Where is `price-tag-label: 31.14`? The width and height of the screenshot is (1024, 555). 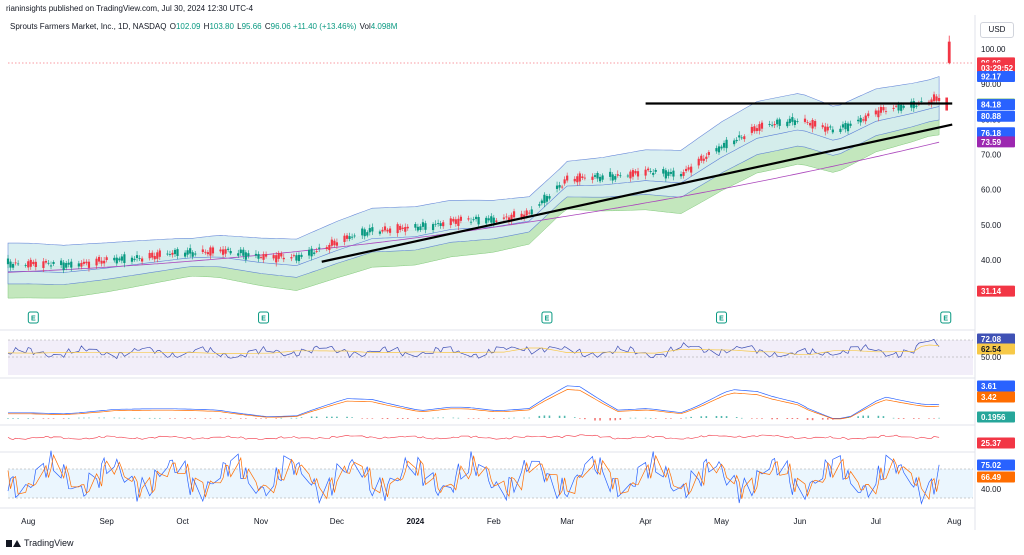 price-tag-label: 31.14 is located at coordinates (991, 291).